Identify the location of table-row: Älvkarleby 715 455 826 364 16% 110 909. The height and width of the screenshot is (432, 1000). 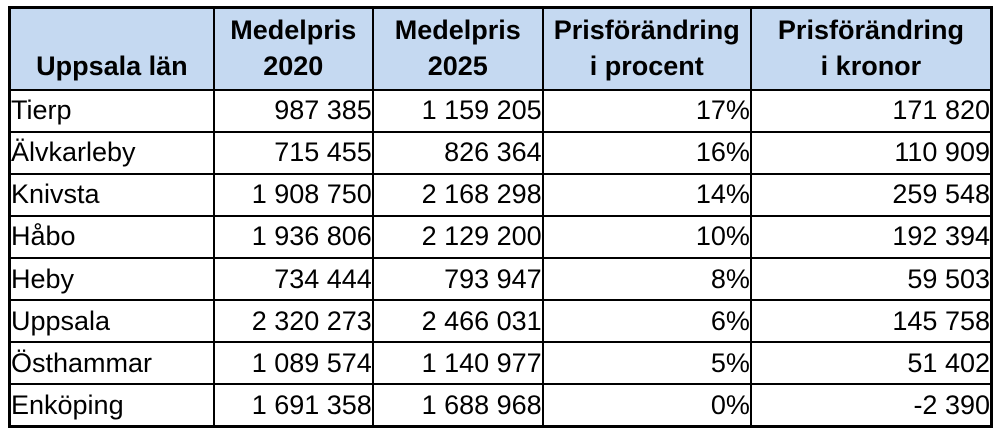
(500, 152).